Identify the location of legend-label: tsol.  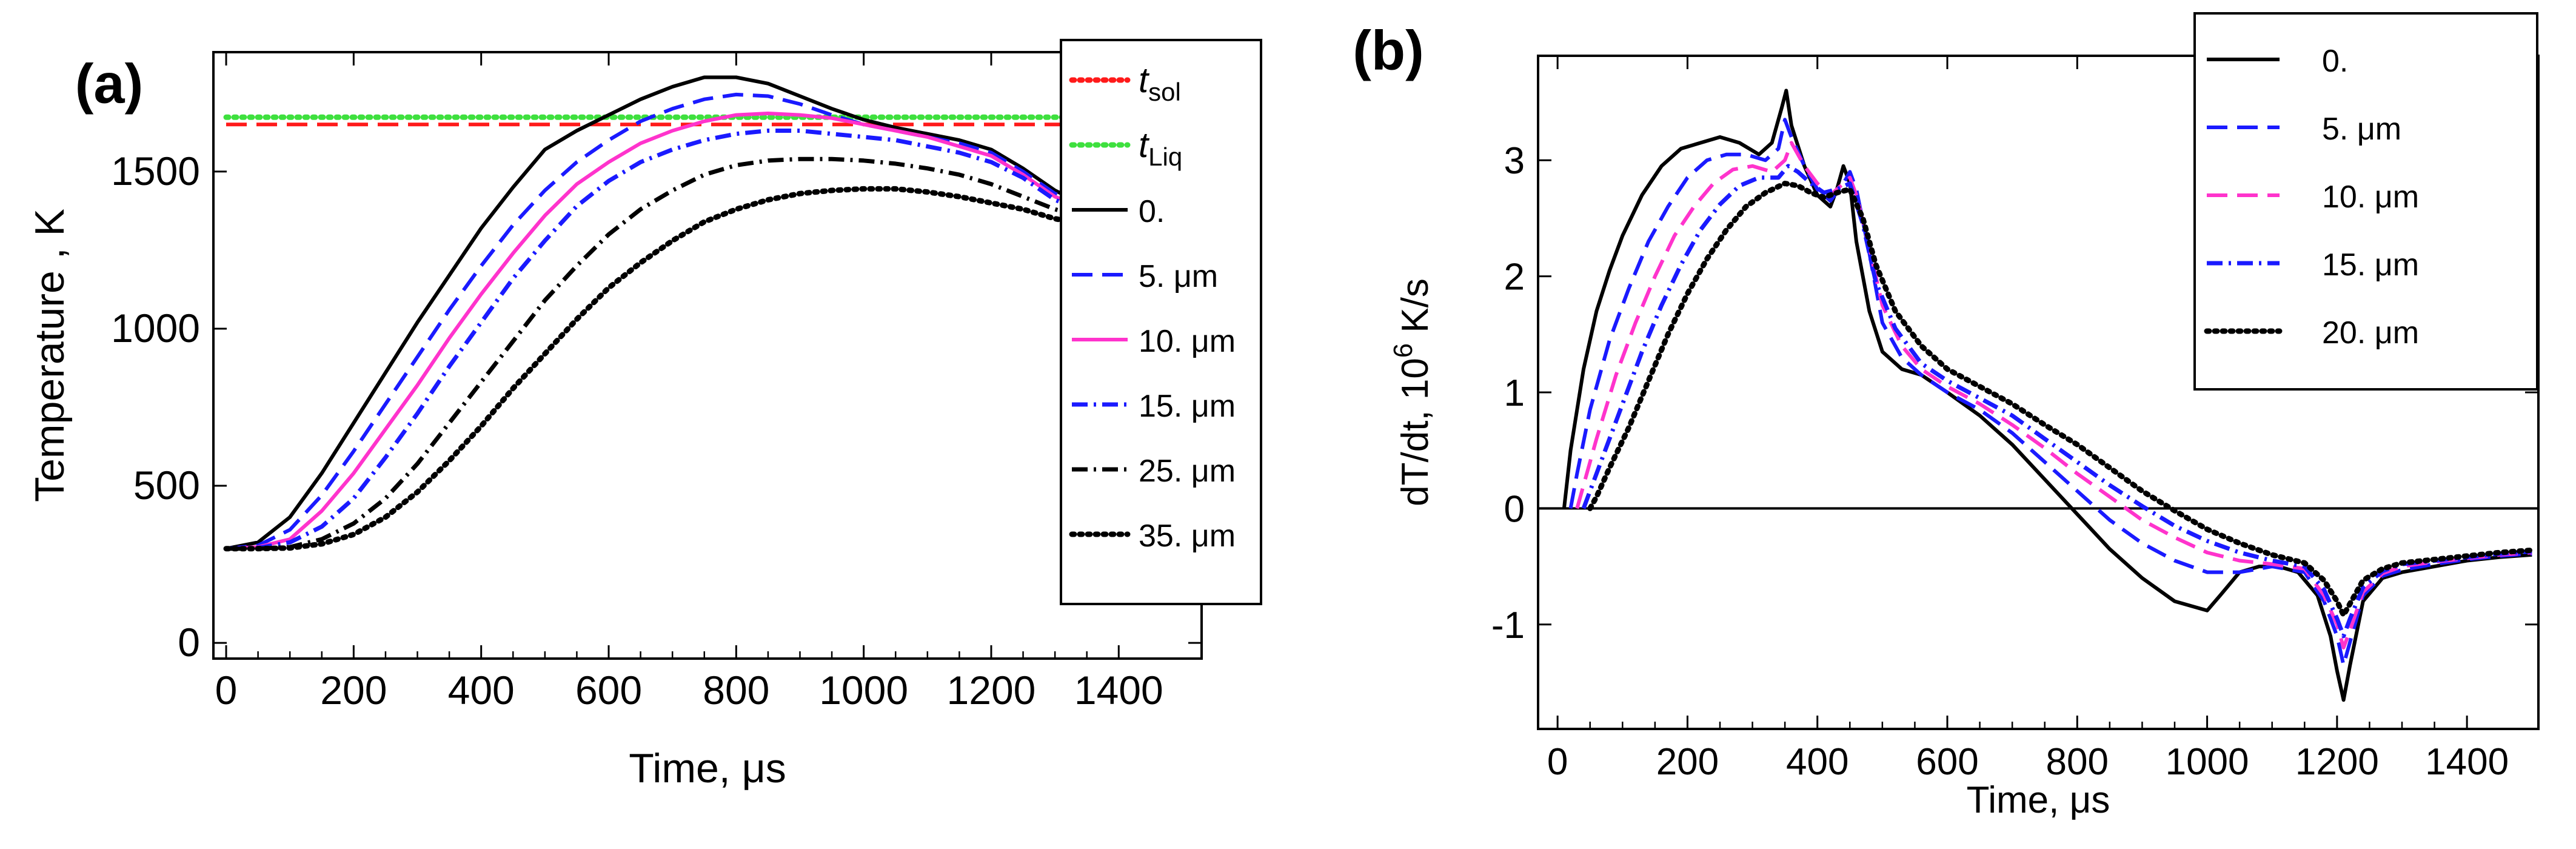
(1160, 83).